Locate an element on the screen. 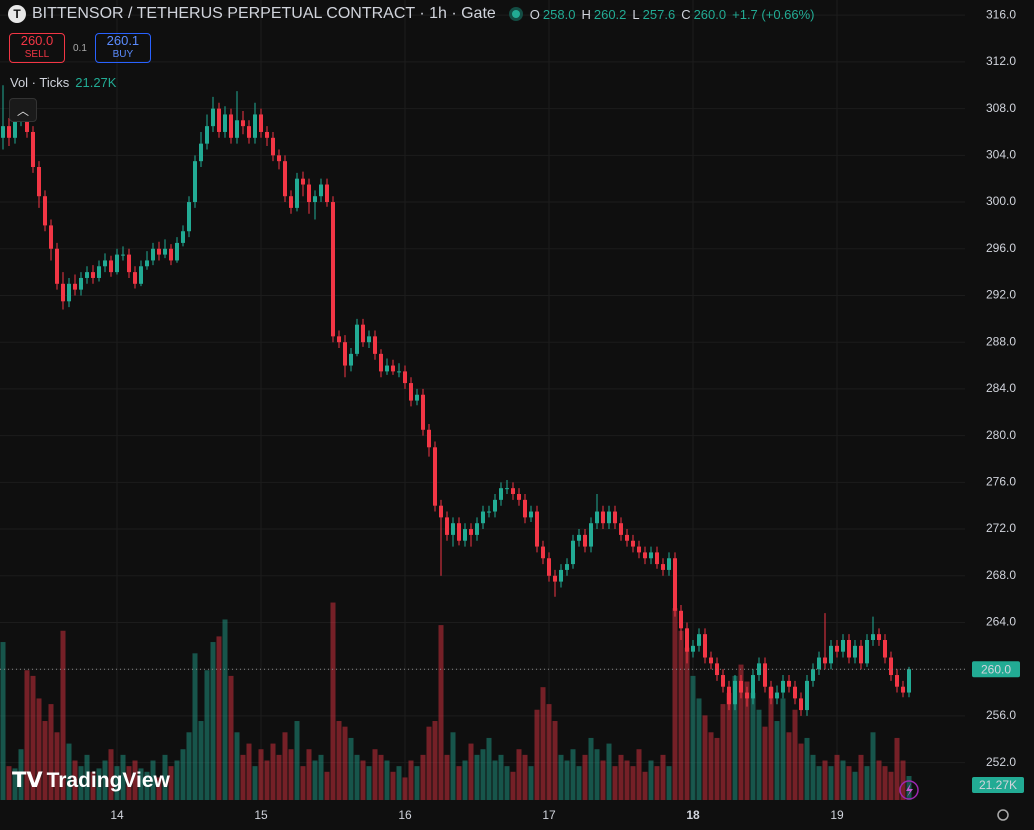 This screenshot has width=1034, height=830. buy-button: 260.1 BUY is located at coordinates (122, 48).